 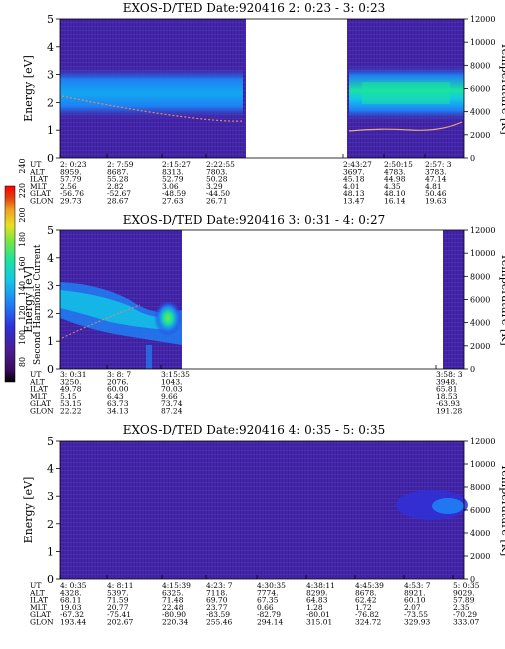 What do you see at coordinates (254, 430) in the screenshot?
I see `panel-3-title: EXOS-D/TED Date:920416 4: 0:35 - 5: 0:35` at bounding box center [254, 430].